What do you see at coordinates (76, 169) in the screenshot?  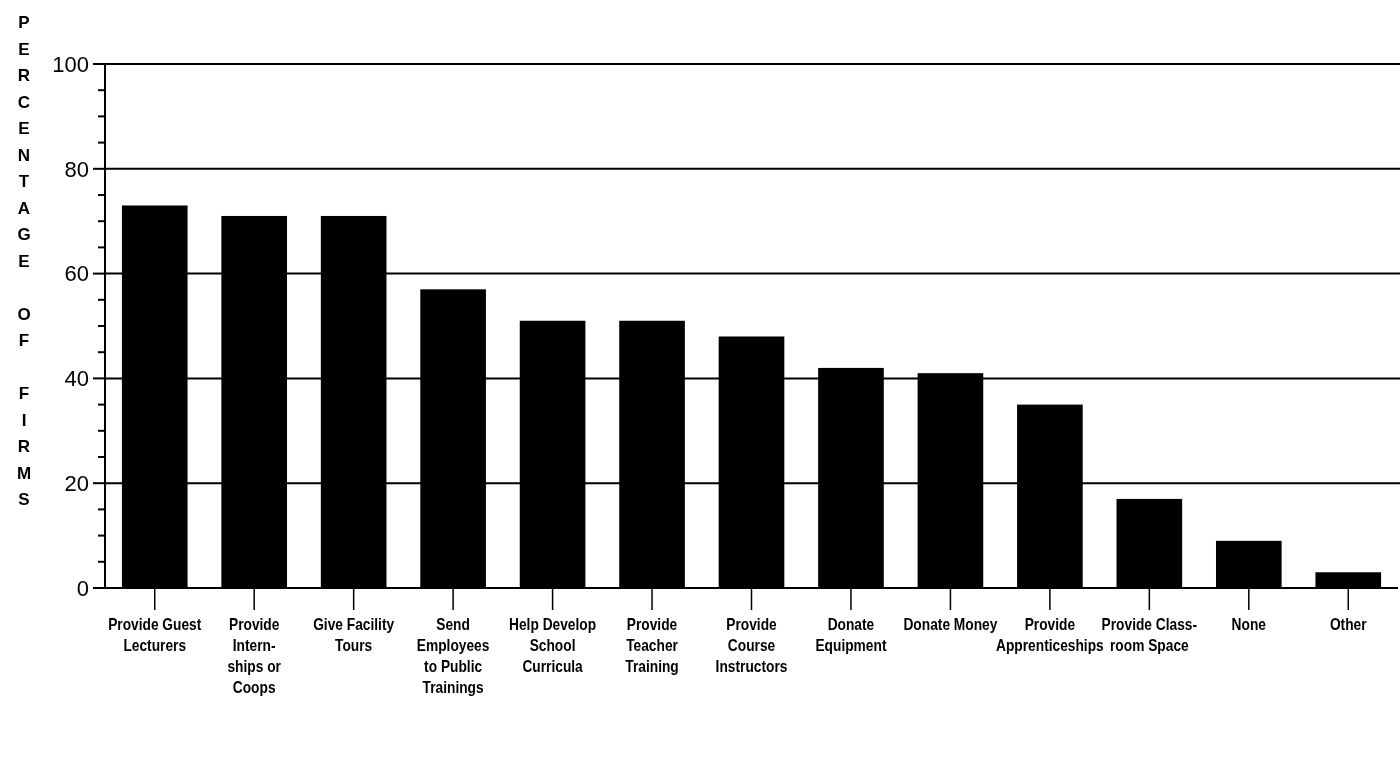 I see `y-tick-label: 80` at bounding box center [76, 169].